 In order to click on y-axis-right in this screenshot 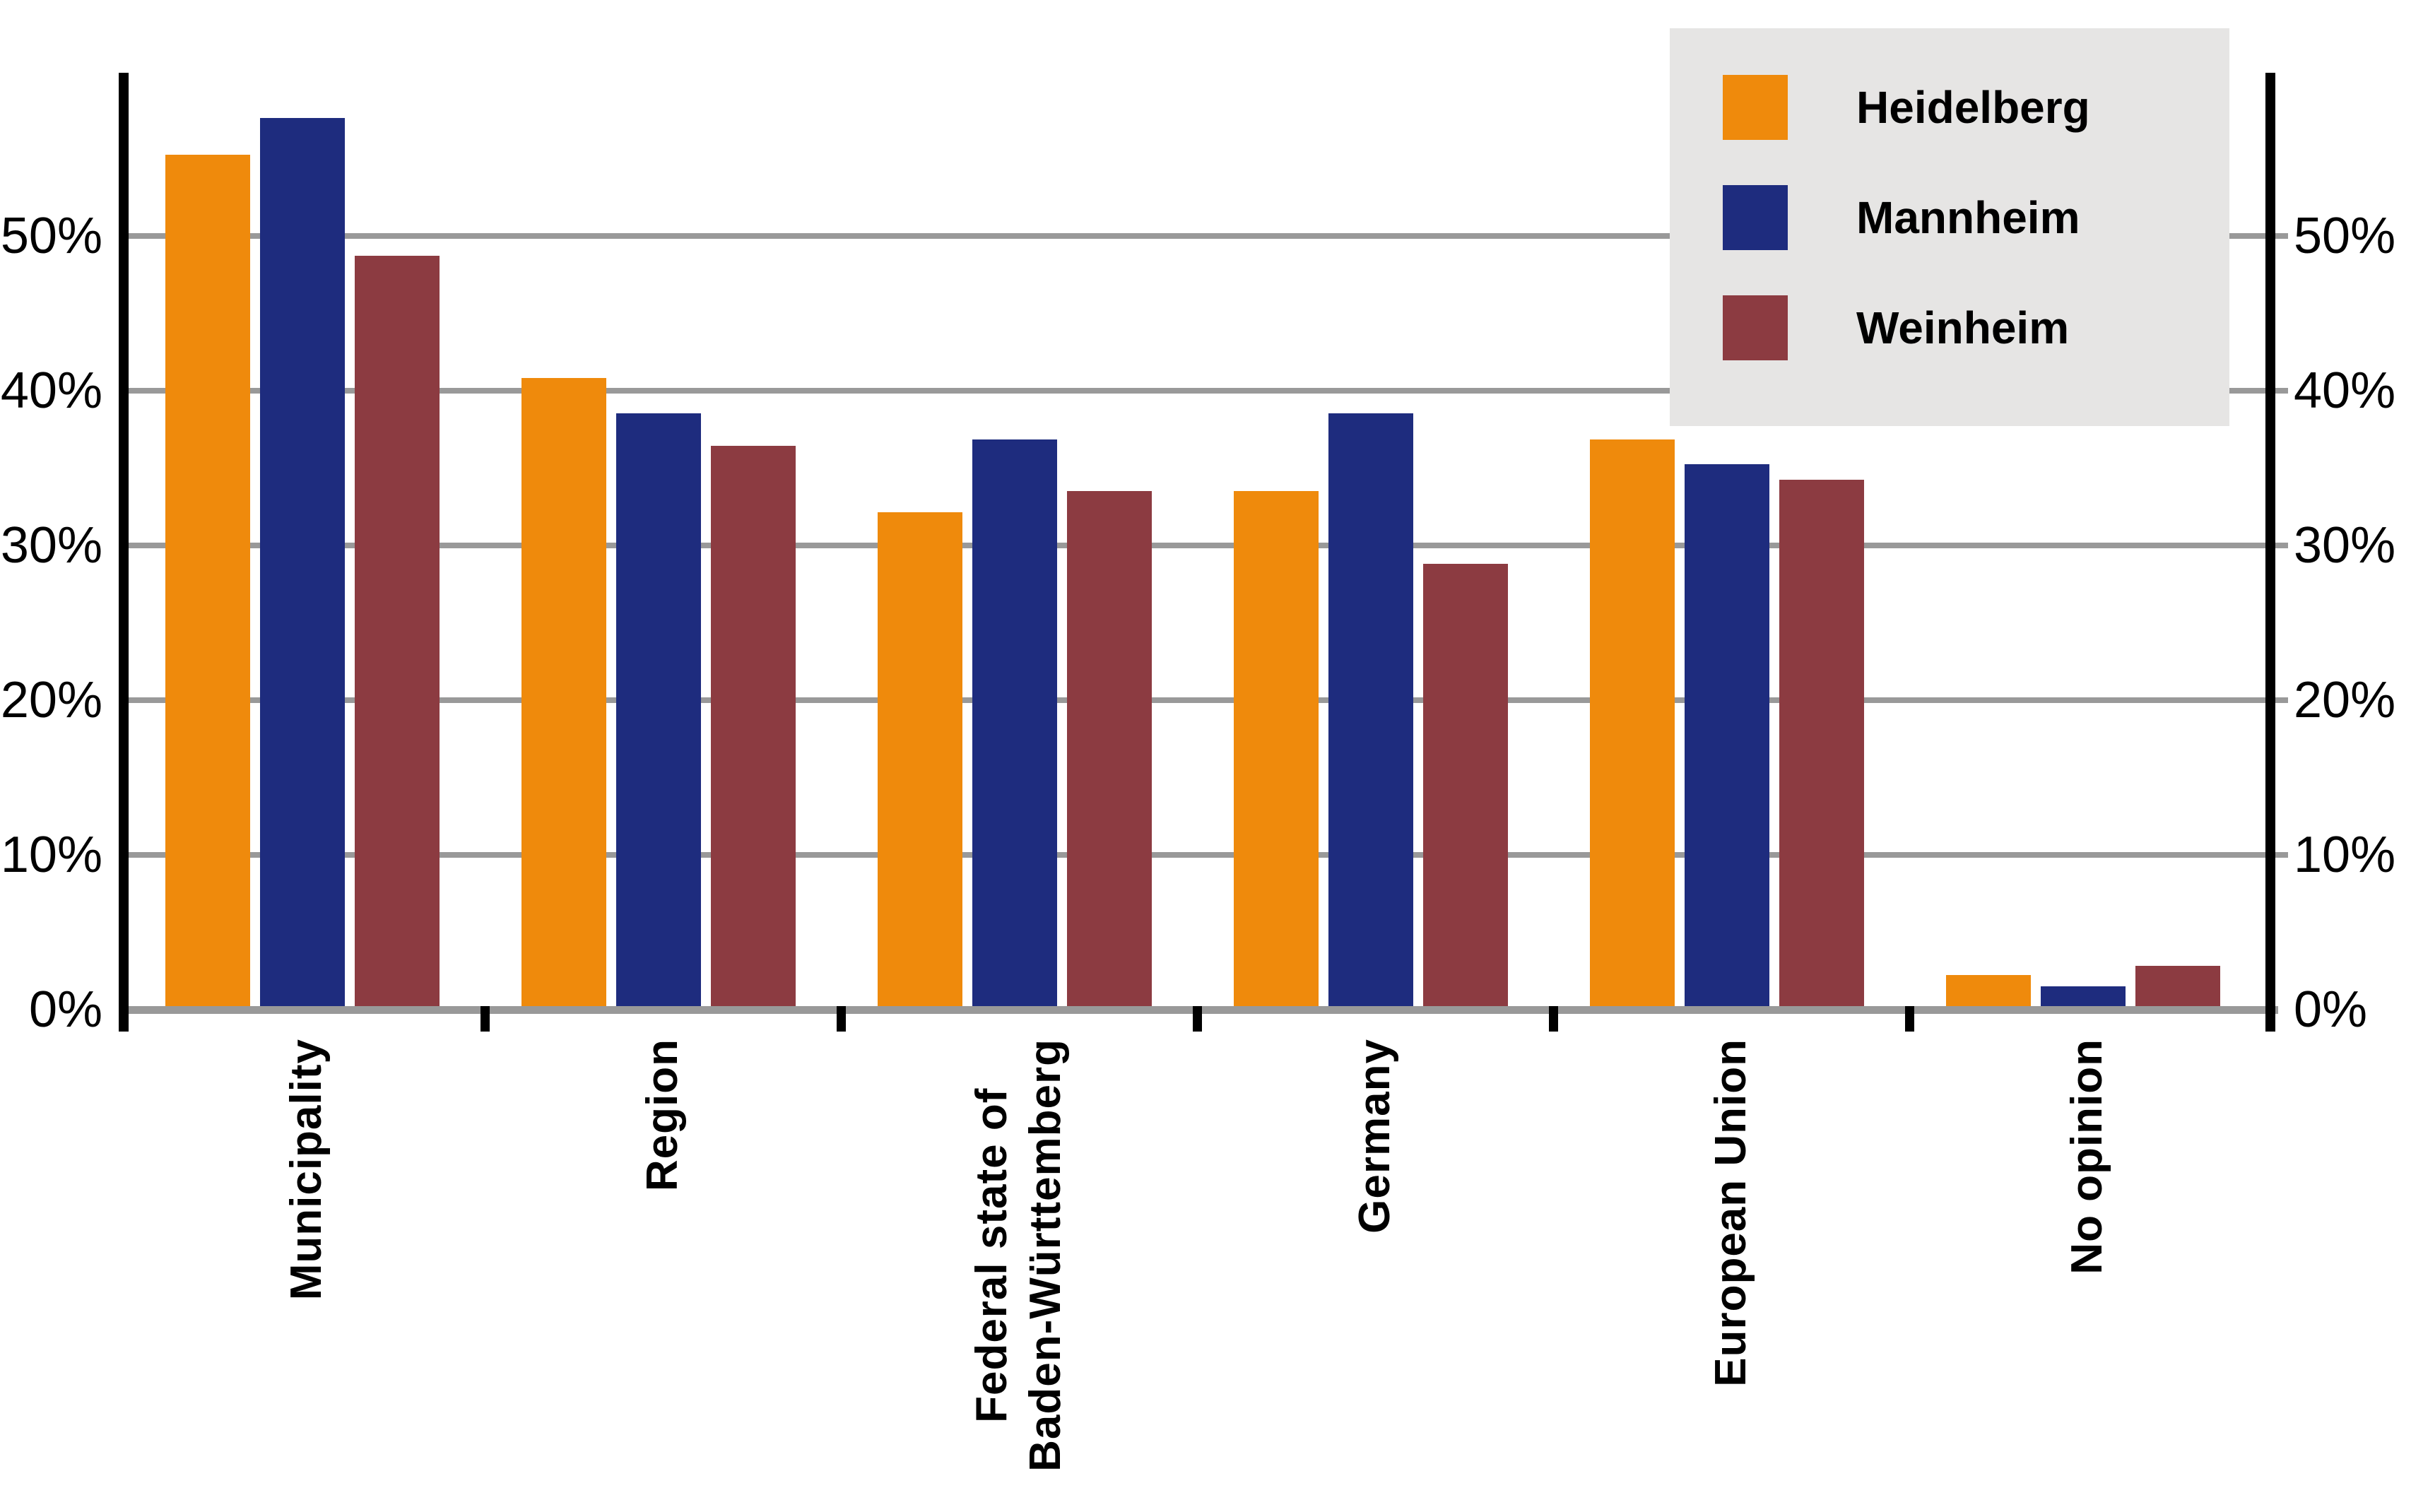, I will do `click(2270, 552)`.